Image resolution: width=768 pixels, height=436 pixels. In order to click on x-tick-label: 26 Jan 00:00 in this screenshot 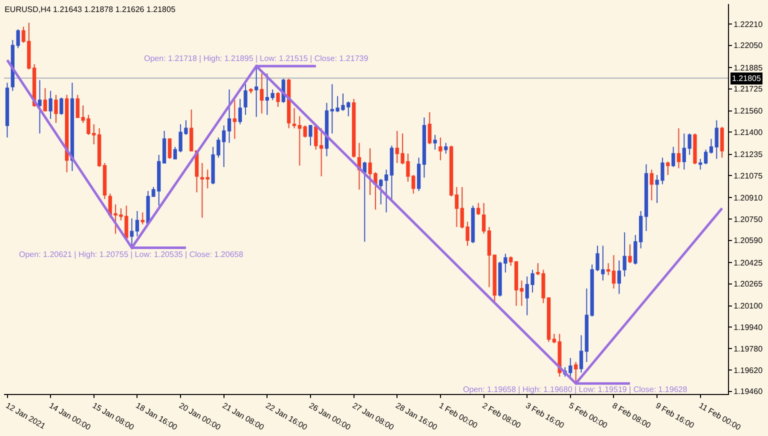, I will do `click(330, 416)`.